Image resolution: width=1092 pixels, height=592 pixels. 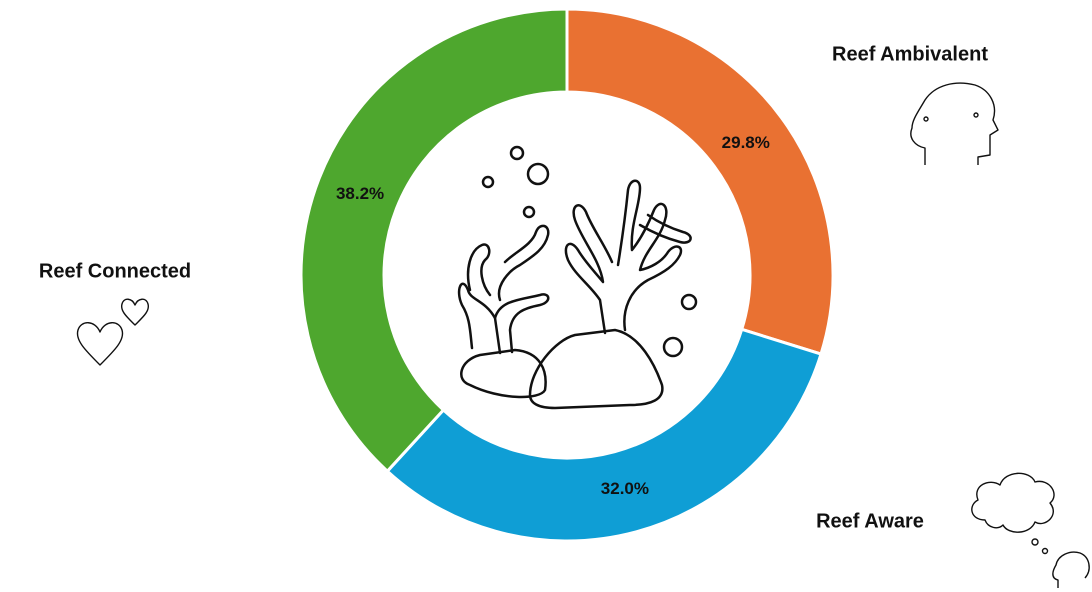 I want to click on thought-icon, so click(x=1030, y=530).